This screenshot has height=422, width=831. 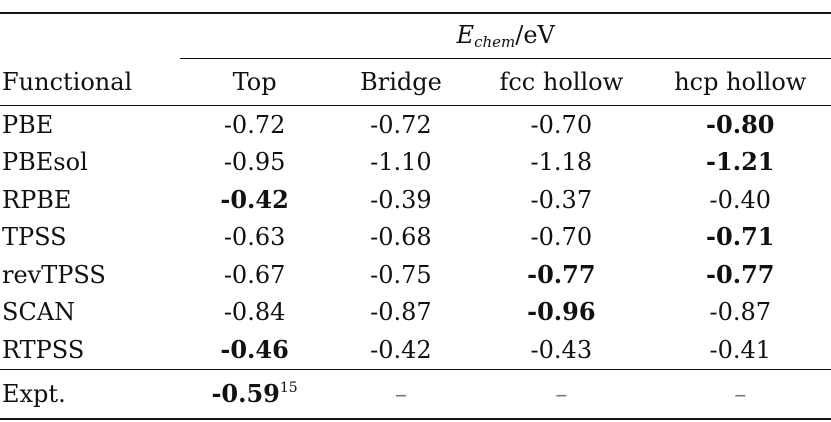 What do you see at coordinates (561, 162) in the screenshot?
I see `value-fcc-hollow: -1.18` at bounding box center [561, 162].